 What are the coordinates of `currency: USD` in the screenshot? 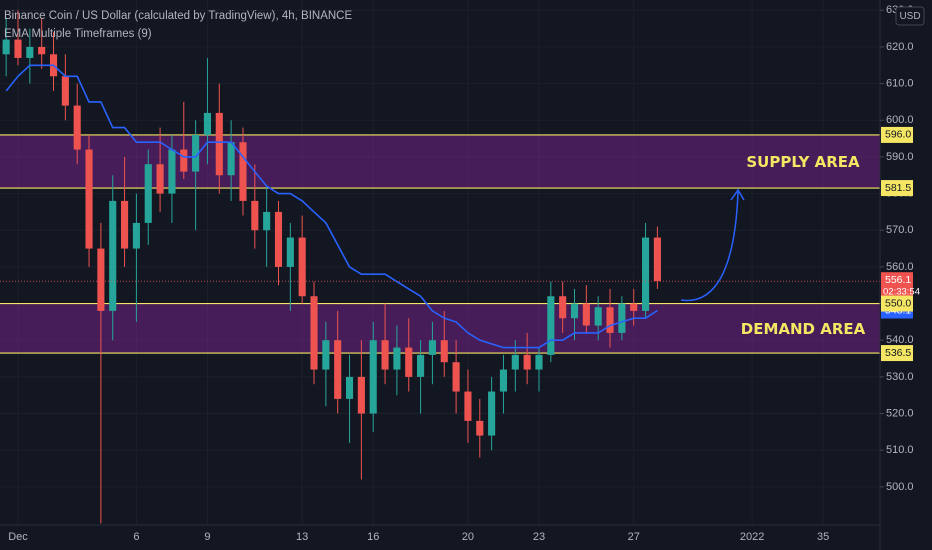 It's located at (909, 16).